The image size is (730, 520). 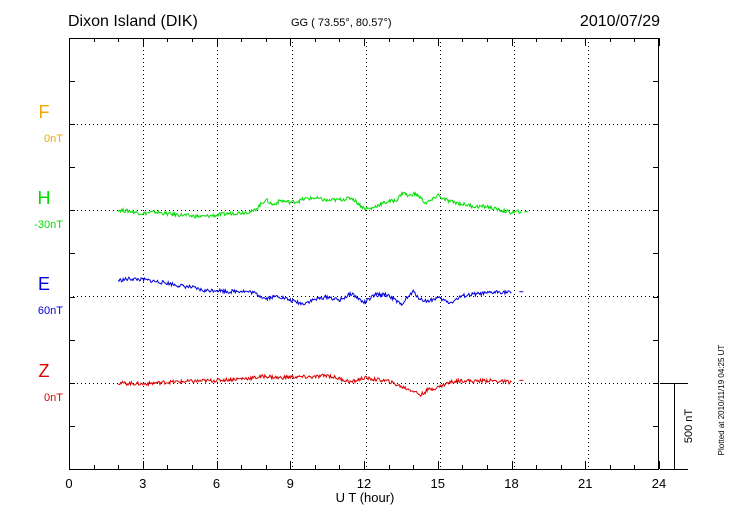 I want to click on scale-bar, so click(x=674, y=426).